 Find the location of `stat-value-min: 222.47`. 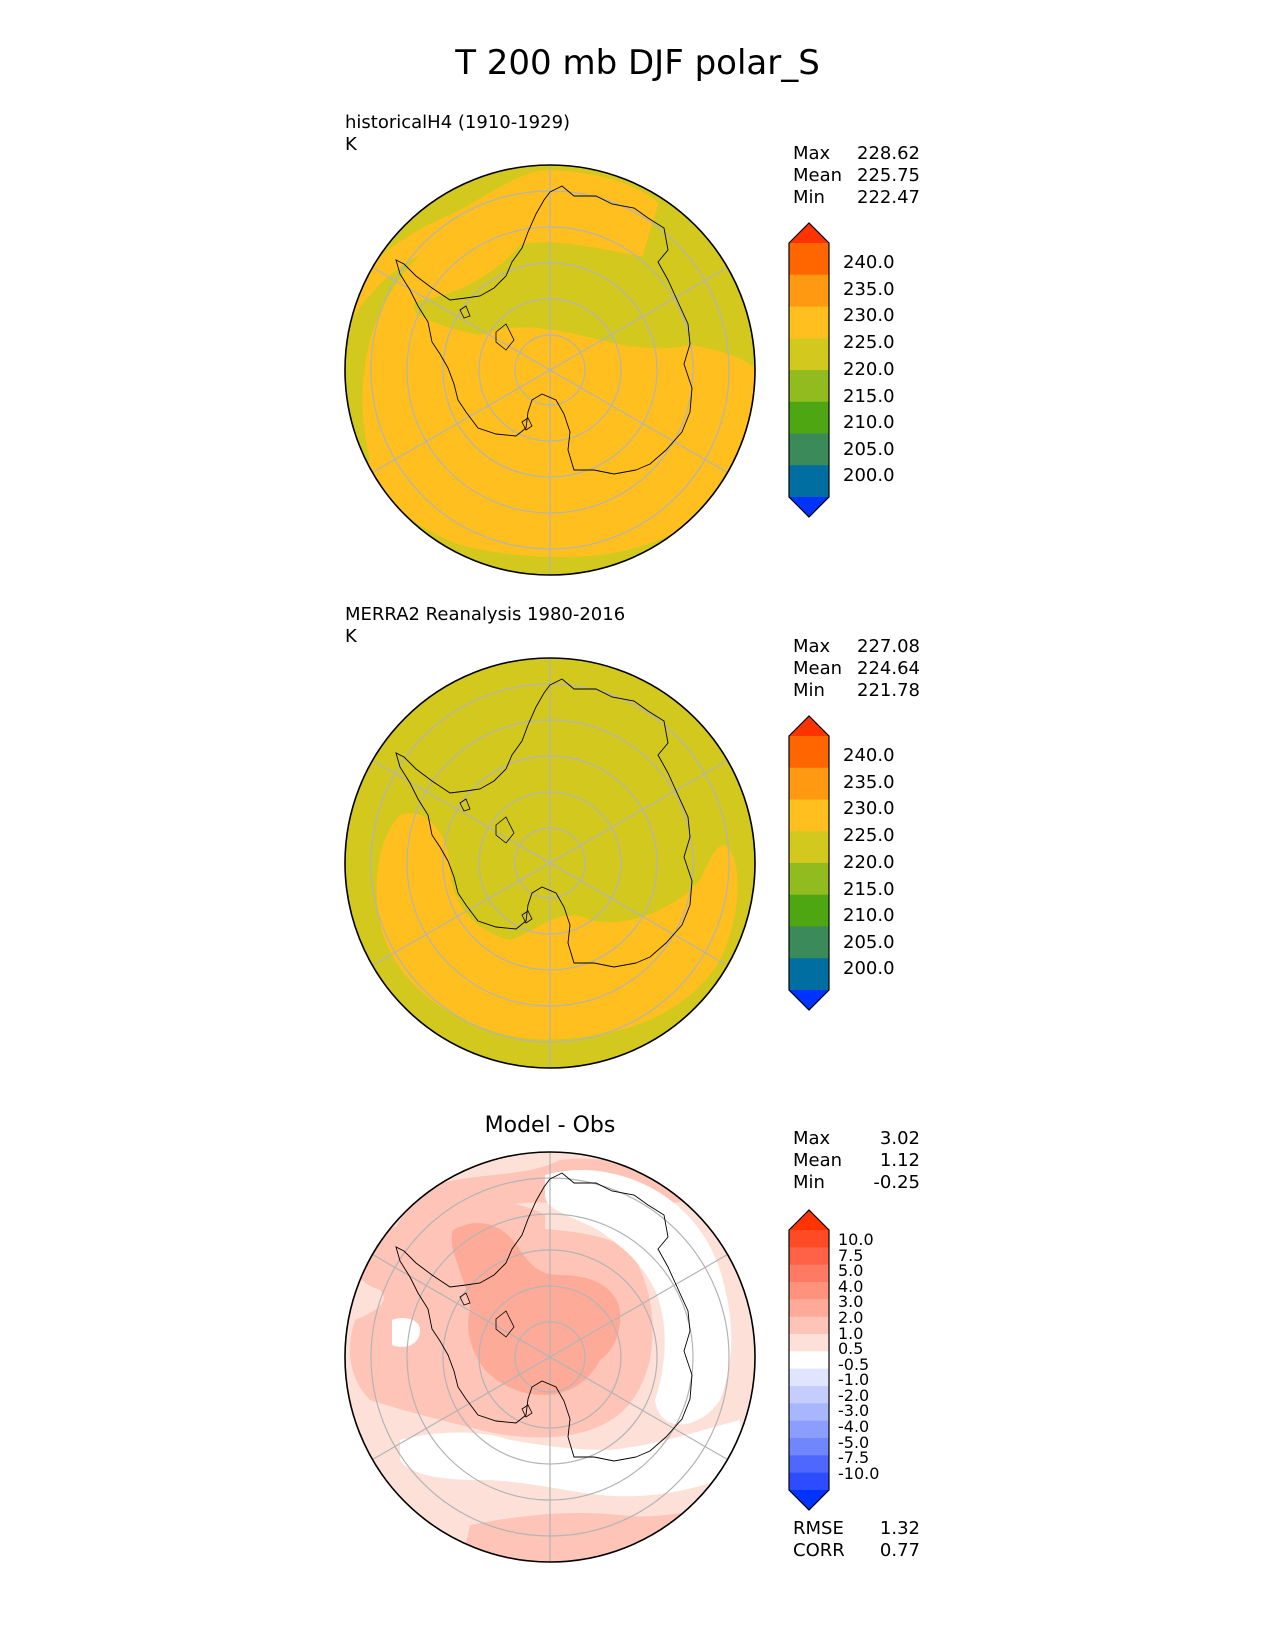

stat-value-min: 222.47 is located at coordinates (888, 197).